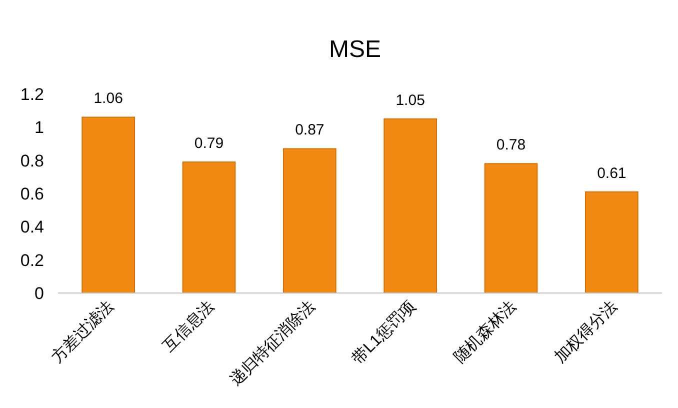 This screenshot has width=678, height=408. I want to click on data-label: 1.05, so click(410, 100).